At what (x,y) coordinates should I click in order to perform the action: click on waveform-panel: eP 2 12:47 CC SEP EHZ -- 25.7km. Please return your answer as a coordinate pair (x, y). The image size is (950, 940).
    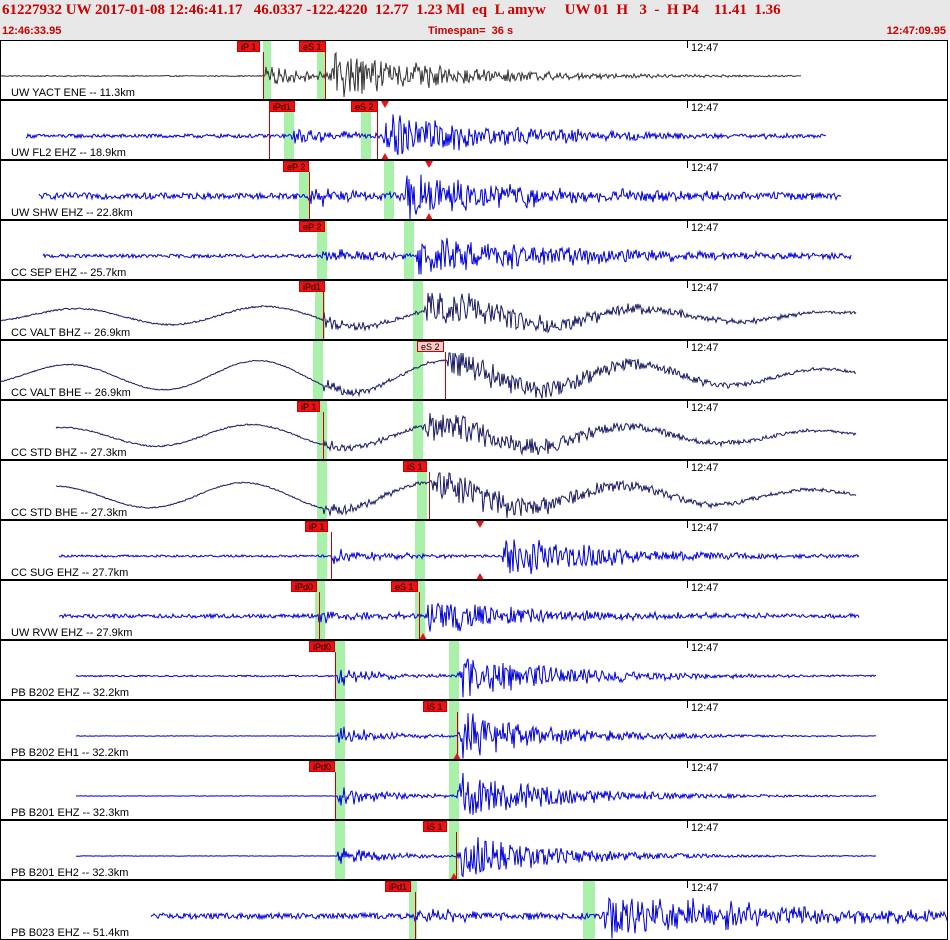
    Looking at the image, I should click on (474, 250).